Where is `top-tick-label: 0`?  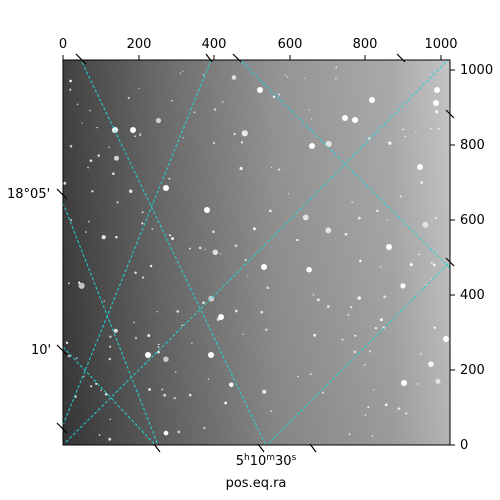
top-tick-label: 0 is located at coordinates (63, 44).